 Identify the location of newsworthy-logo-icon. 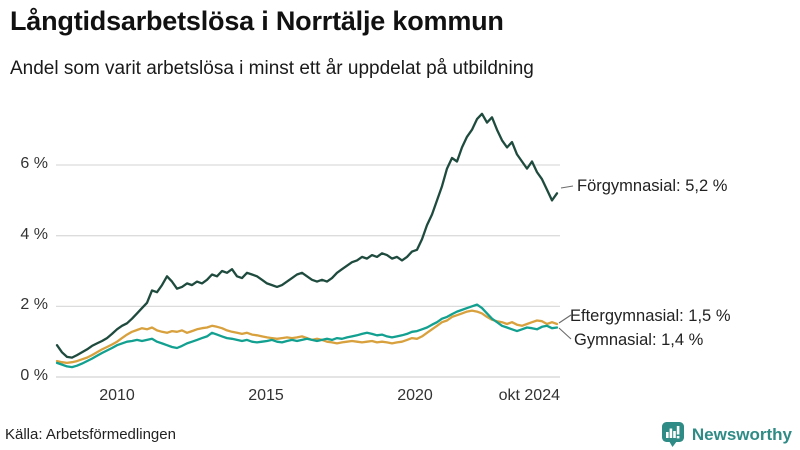
(673, 434).